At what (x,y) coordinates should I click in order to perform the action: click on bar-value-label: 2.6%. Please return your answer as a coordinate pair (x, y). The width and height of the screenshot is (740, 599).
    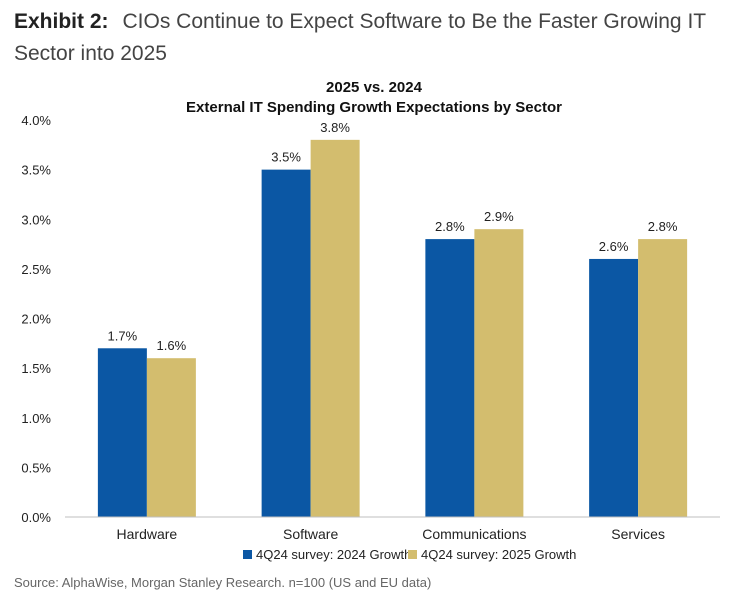
    Looking at the image, I should click on (614, 246).